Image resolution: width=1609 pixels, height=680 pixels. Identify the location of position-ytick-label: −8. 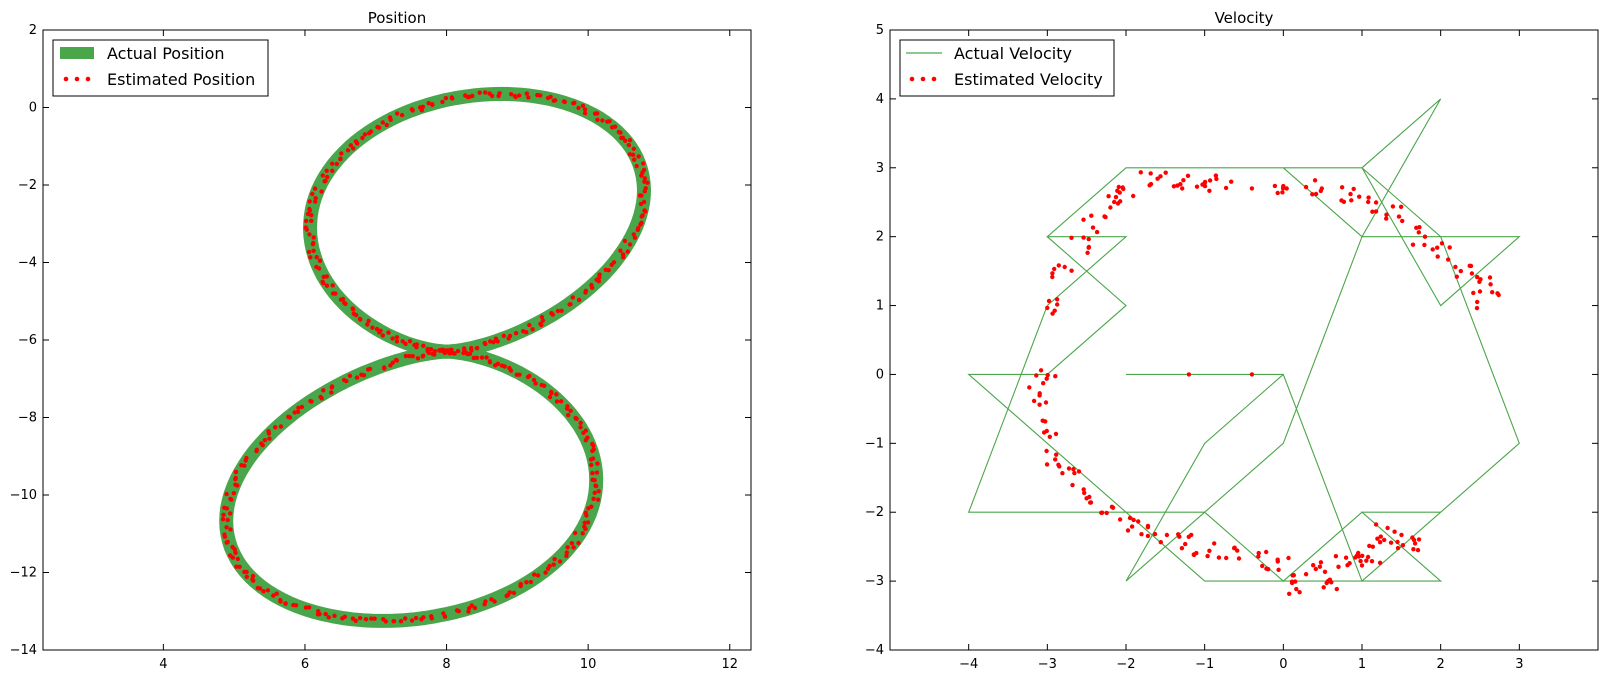
(27, 418).